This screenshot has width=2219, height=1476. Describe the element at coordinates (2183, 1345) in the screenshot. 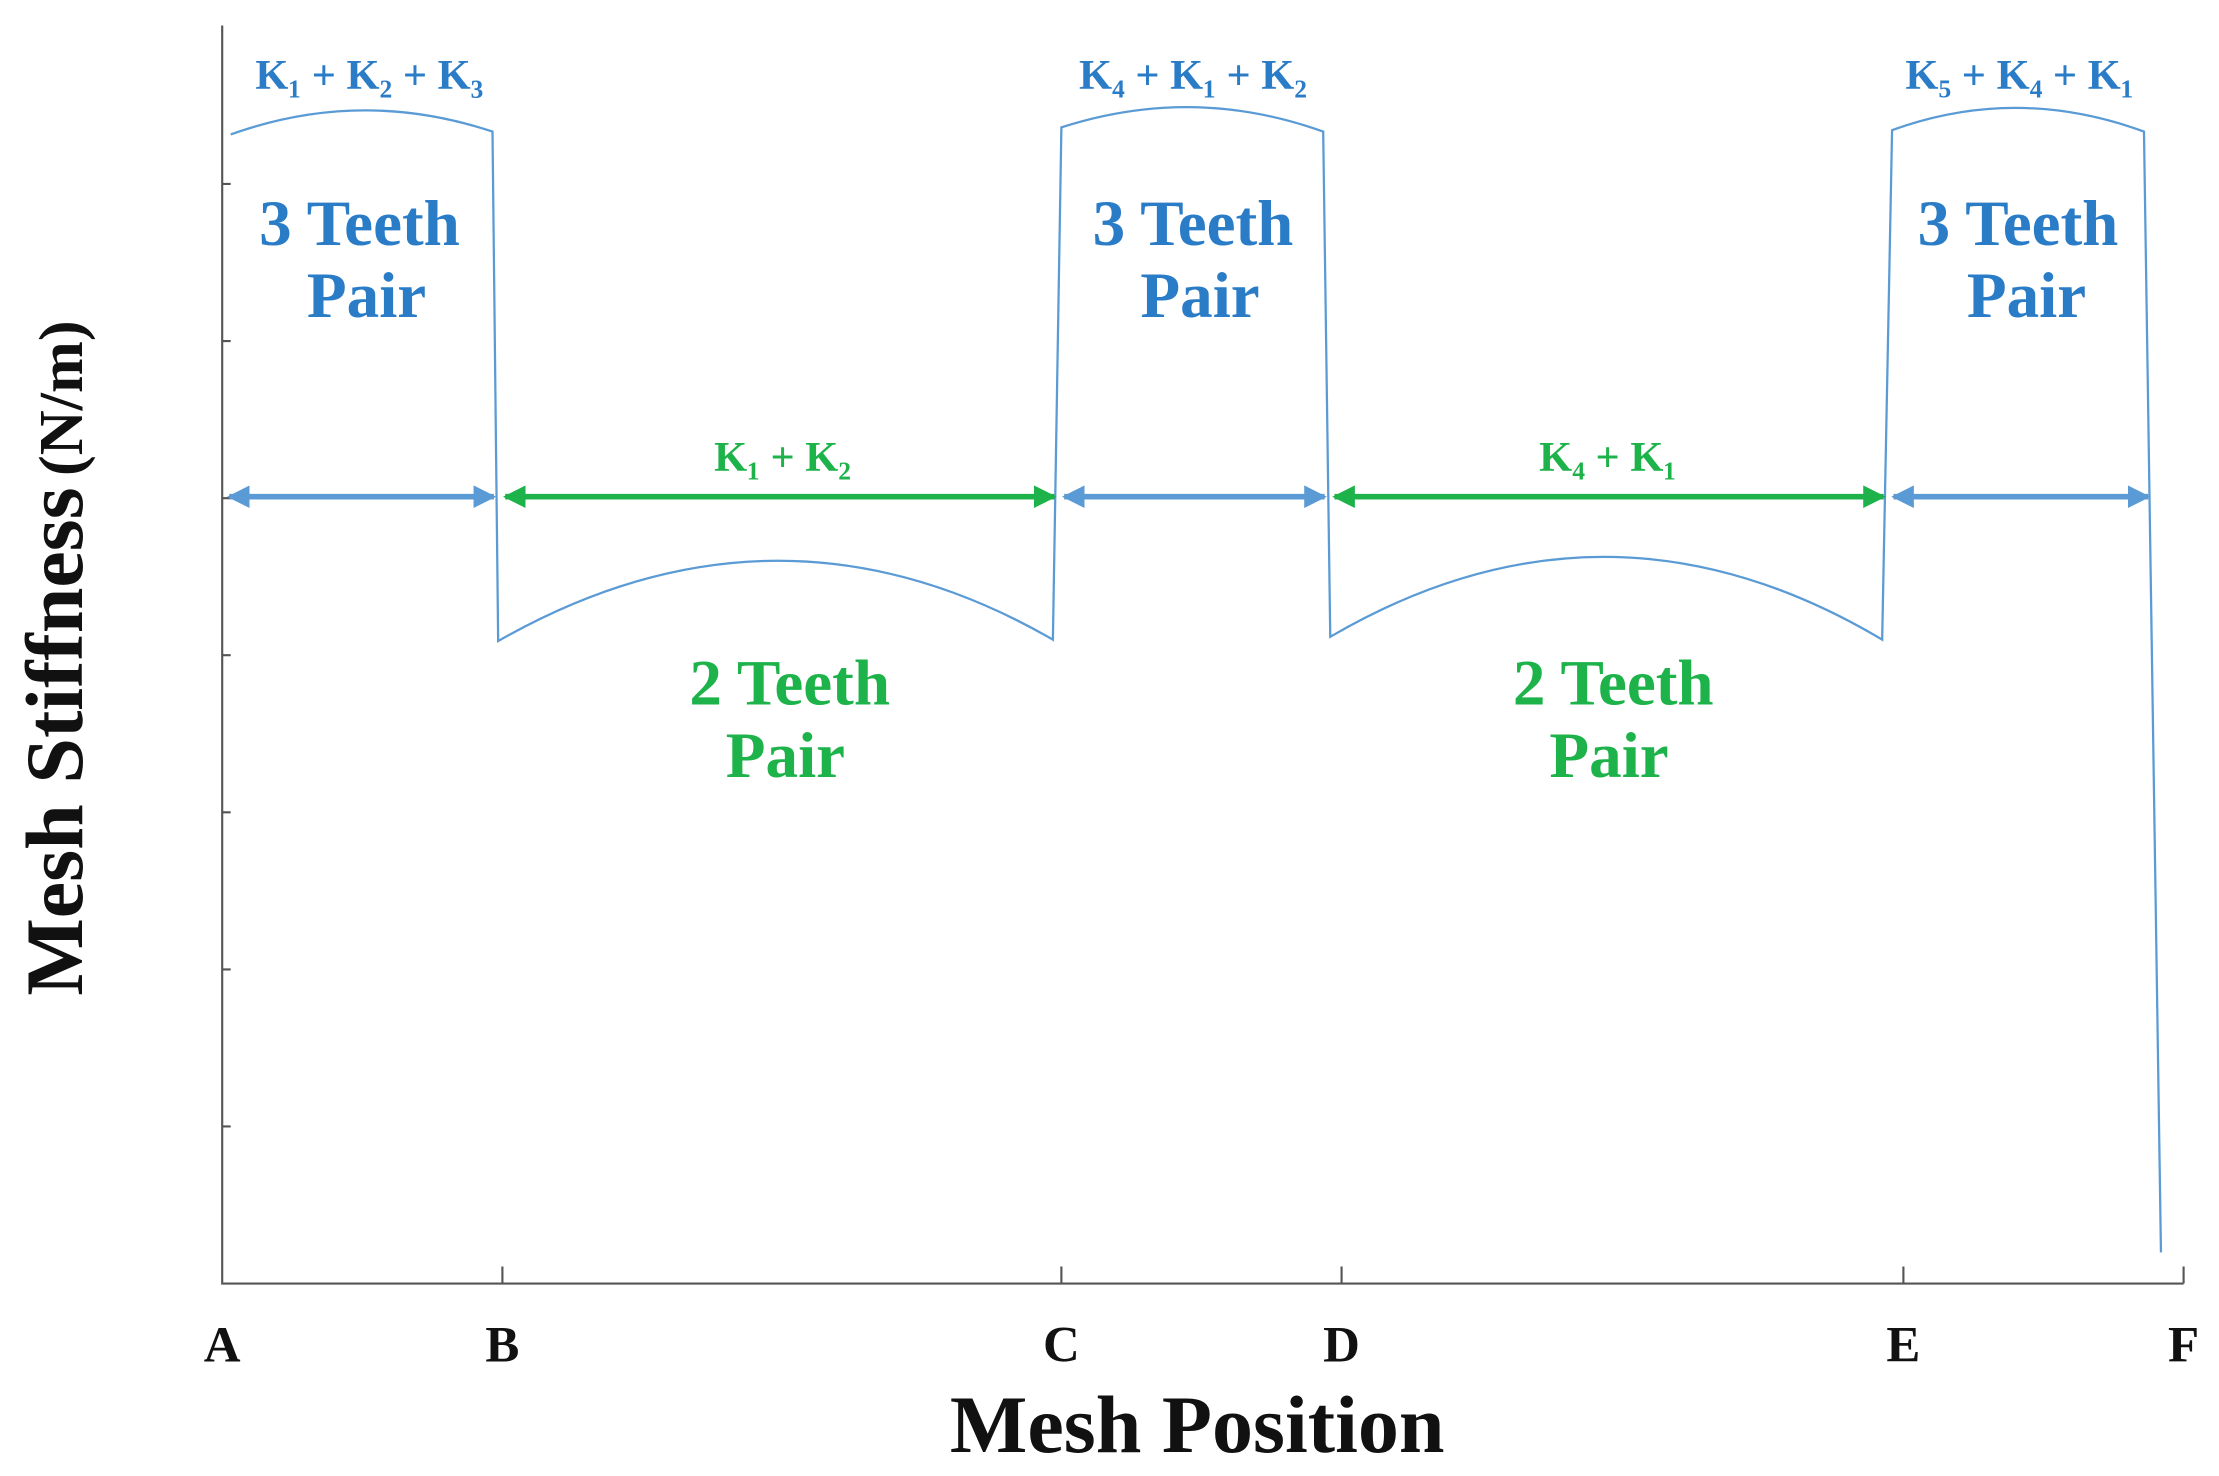

I see `x-tick-label: F` at that location.